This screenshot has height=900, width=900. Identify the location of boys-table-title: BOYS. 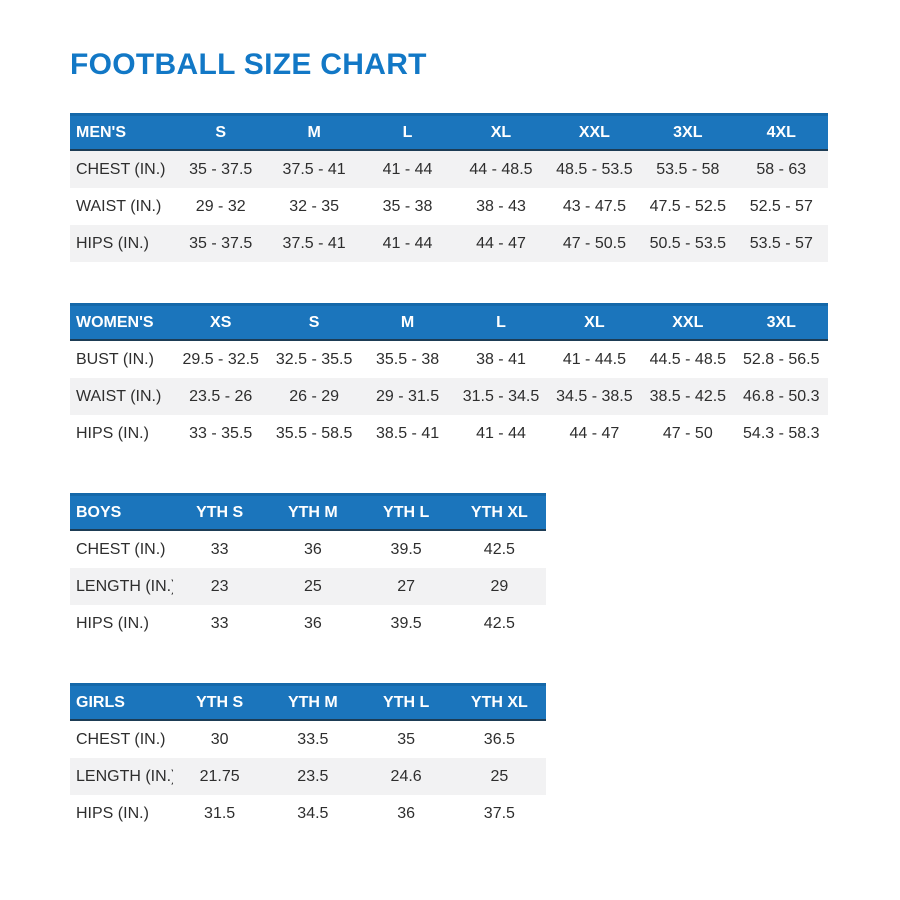
(121, 512).